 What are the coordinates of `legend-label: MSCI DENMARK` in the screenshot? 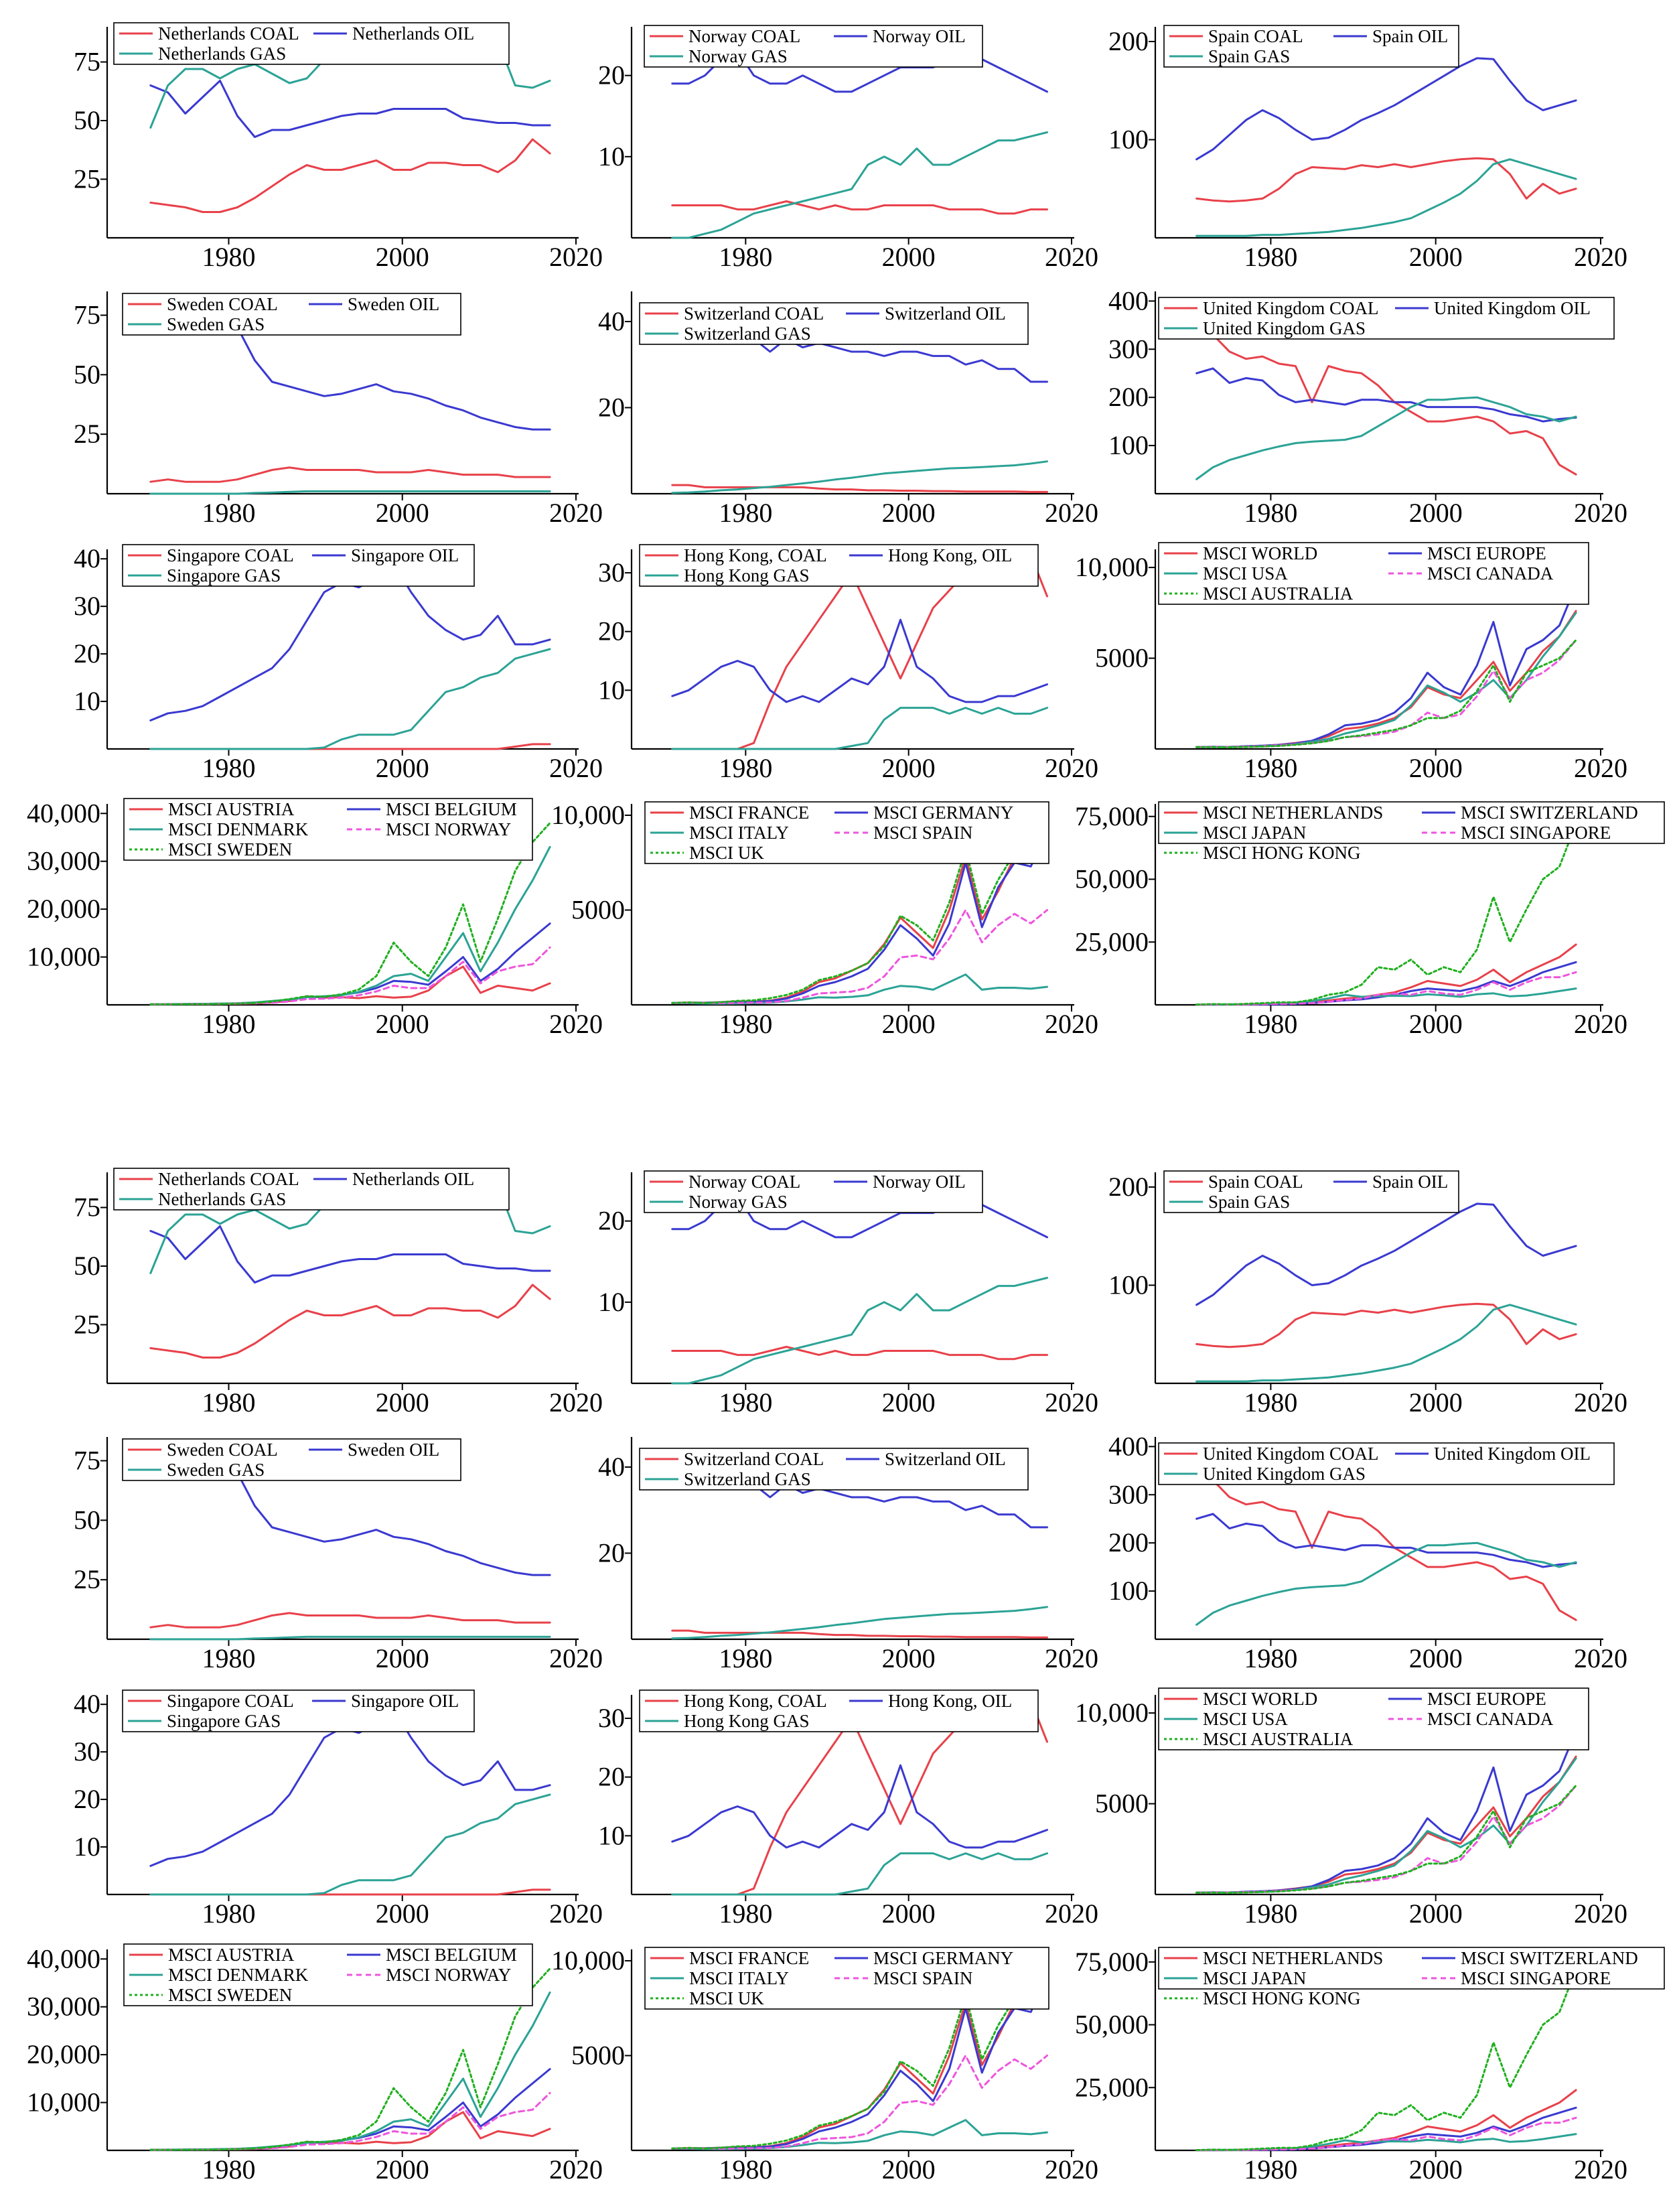 It's located at (239, 1975).